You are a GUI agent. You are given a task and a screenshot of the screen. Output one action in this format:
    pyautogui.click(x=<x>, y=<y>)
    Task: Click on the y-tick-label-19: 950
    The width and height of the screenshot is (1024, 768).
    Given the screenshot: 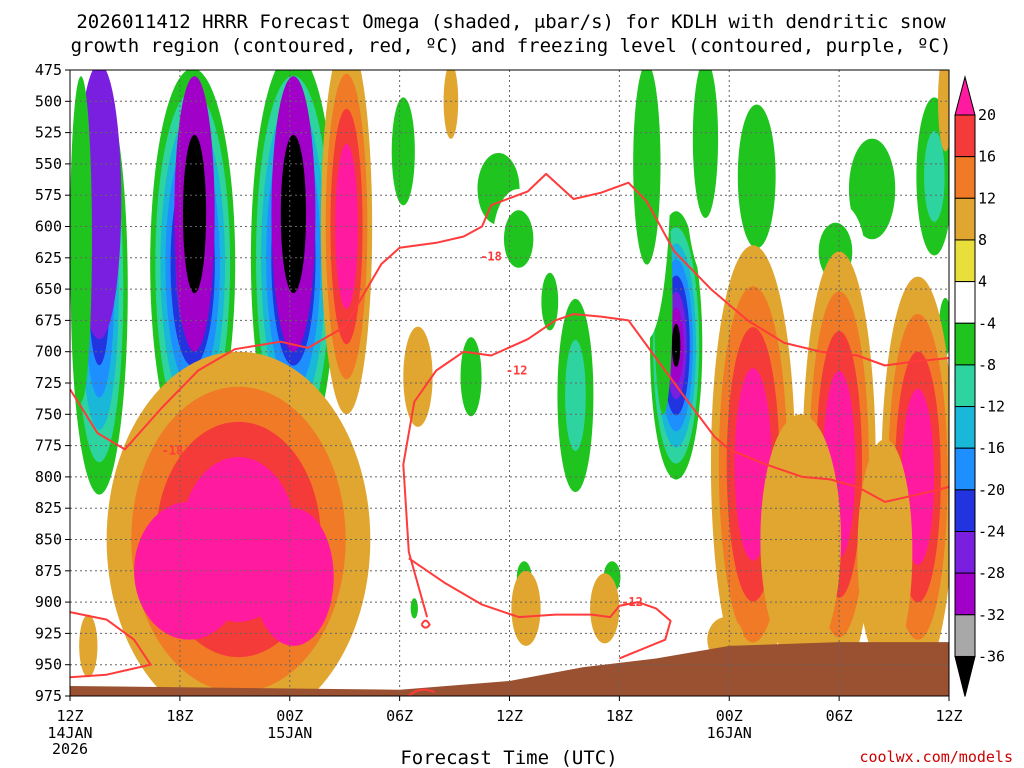 What is the action you would take?
    pyautogui.click(x=48, y=665)
    